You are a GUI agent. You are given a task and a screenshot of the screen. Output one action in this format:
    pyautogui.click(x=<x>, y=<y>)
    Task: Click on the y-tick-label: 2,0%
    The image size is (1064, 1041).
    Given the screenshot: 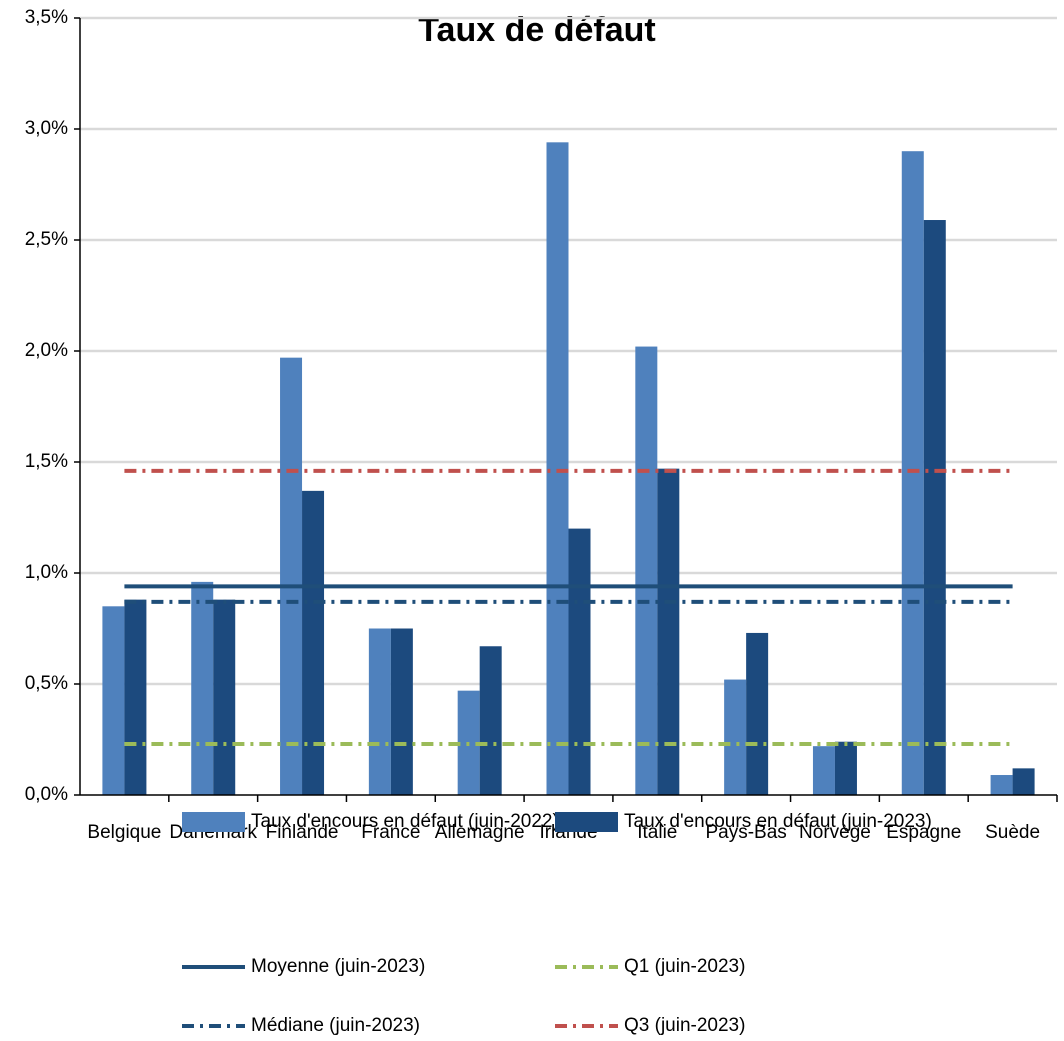 What is the action you would take?
    pyautogui.click(x=46, y=350)
    